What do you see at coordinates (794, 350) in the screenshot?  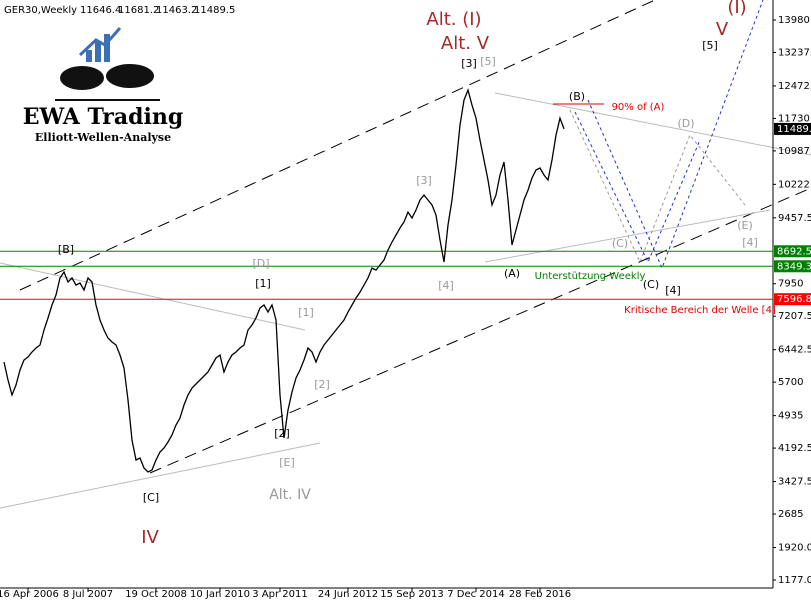 I see `y-tick-label: 6442.5` at bounding box center [794, 350].